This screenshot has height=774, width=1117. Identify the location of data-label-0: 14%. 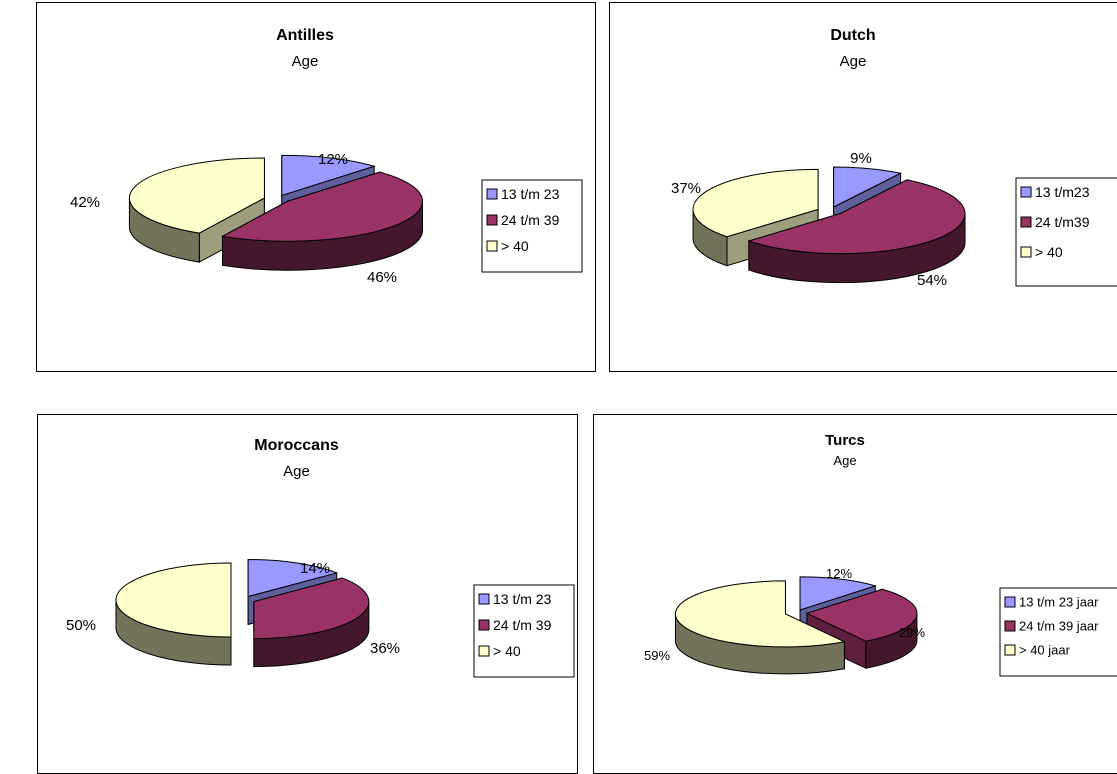
(315, 568).